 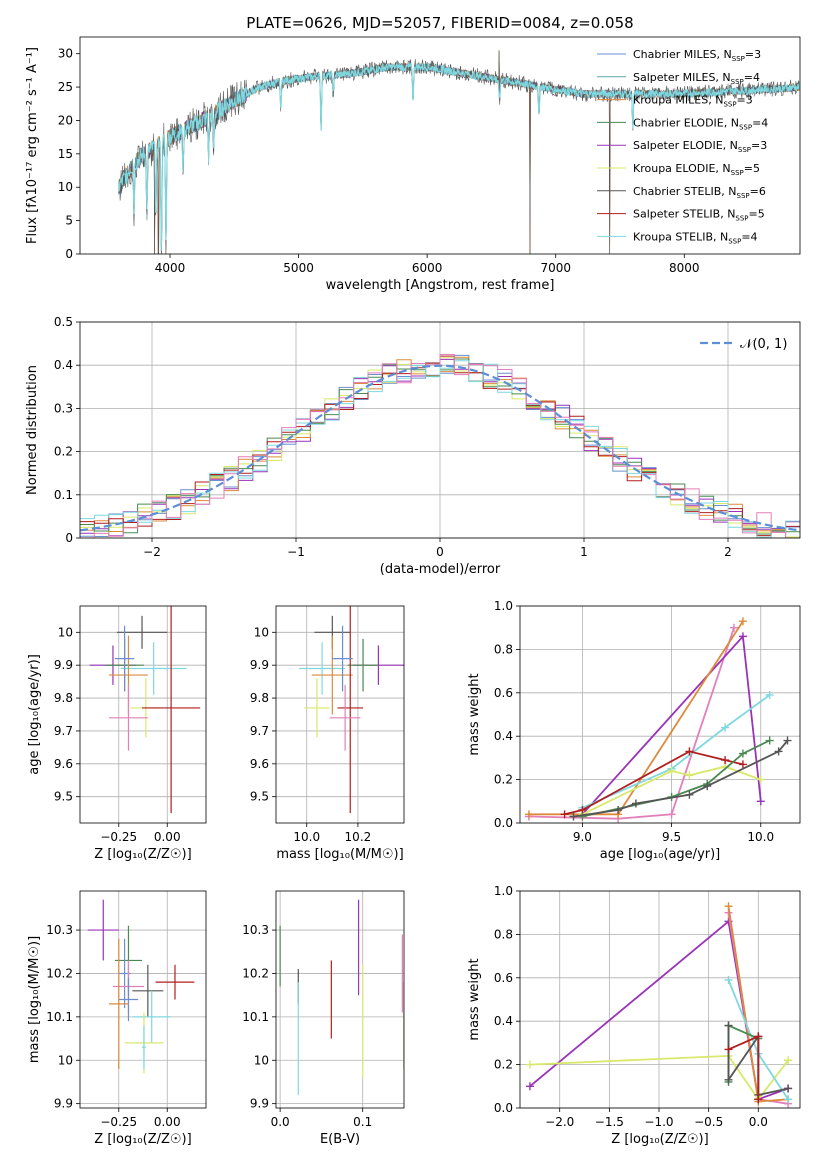 What do you see at coordinates (609, 1122) in the screenshot?
I see `x-tick-label: −1.5` at bounding box center [609, 1122].